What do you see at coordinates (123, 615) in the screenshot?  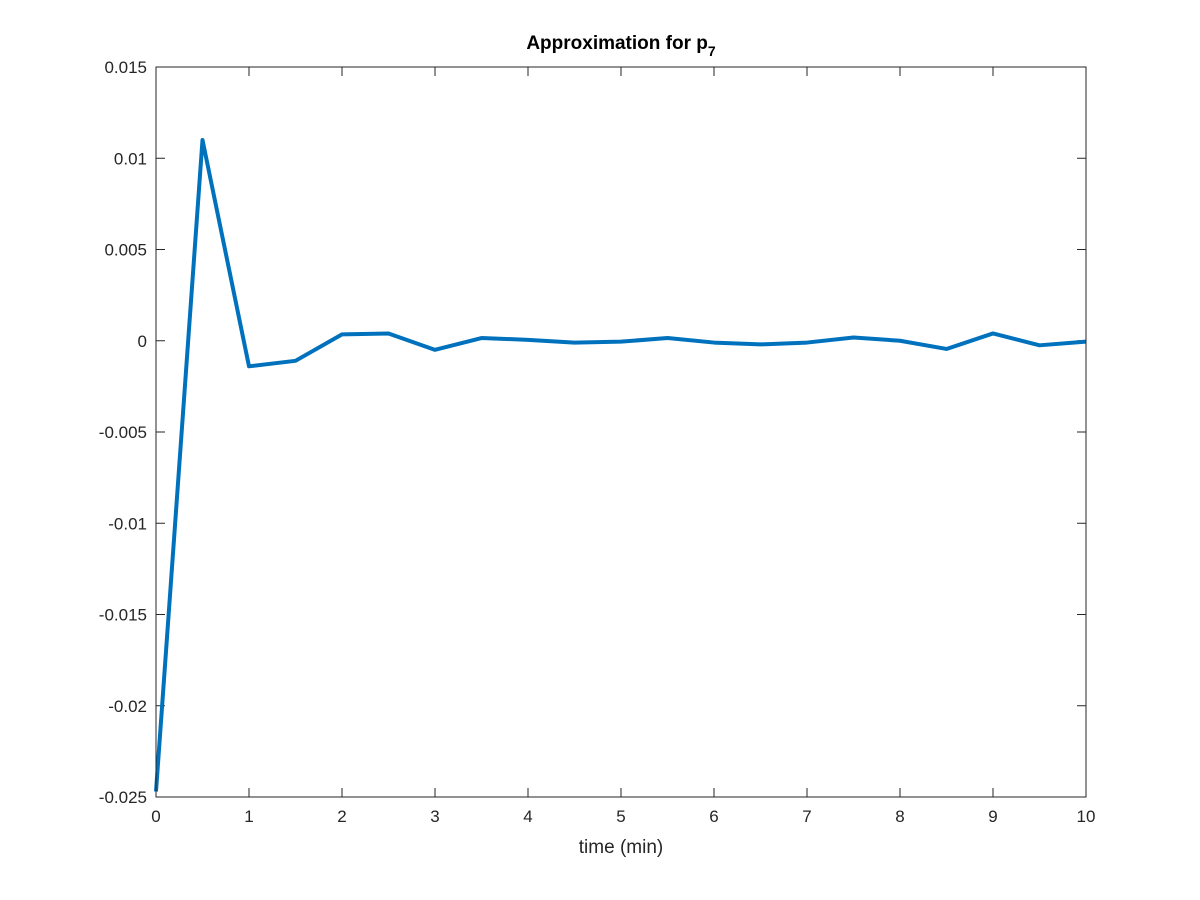 I see `y-tick-label: -0.015` at bounding box center [123, 615].